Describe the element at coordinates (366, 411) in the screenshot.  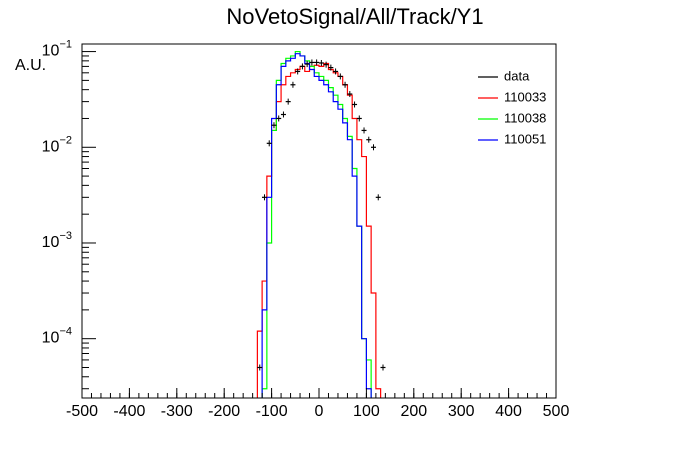
I see `x-tick-label: 100` at that location.